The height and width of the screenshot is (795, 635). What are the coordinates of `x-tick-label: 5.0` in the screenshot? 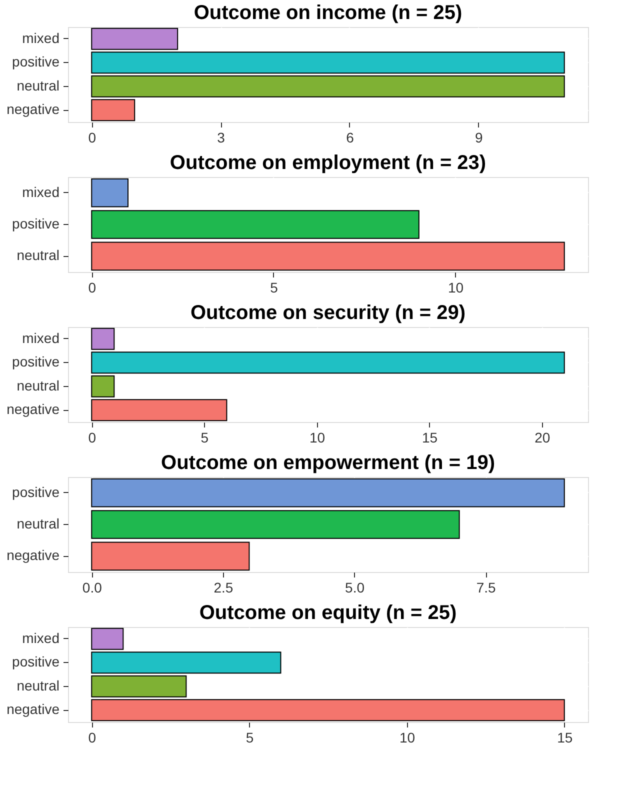 It's located at (355, 588).